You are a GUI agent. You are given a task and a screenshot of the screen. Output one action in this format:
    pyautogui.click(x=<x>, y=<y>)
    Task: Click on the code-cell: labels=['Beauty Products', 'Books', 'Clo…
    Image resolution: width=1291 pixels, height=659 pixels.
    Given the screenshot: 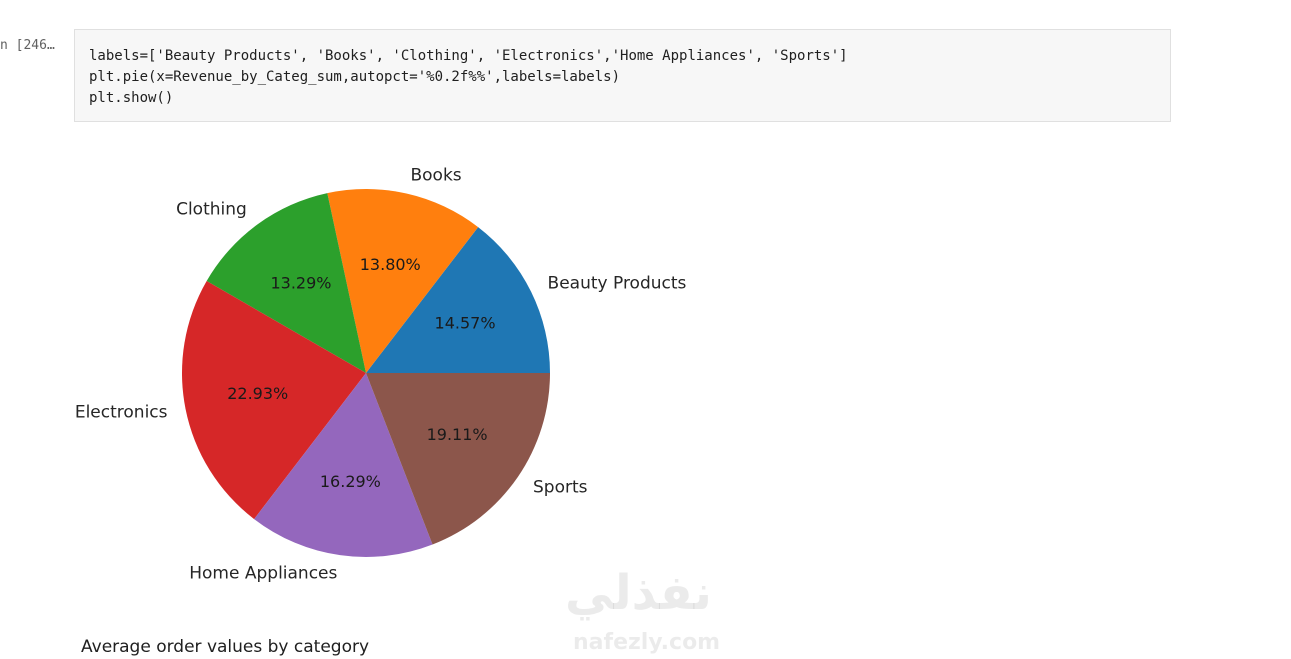 What is the action you would take?
    pyautogui.click(x=622, y=75)
    